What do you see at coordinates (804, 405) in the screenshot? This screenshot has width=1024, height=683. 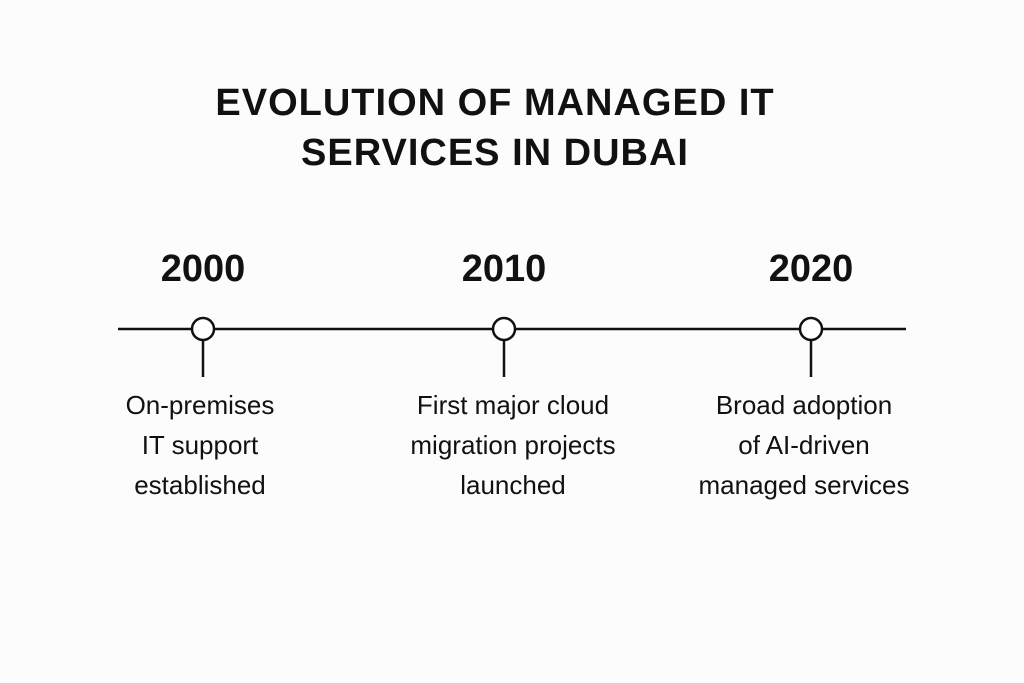 I see `description-line: Broad adoption` at bounding box center [804, 405].